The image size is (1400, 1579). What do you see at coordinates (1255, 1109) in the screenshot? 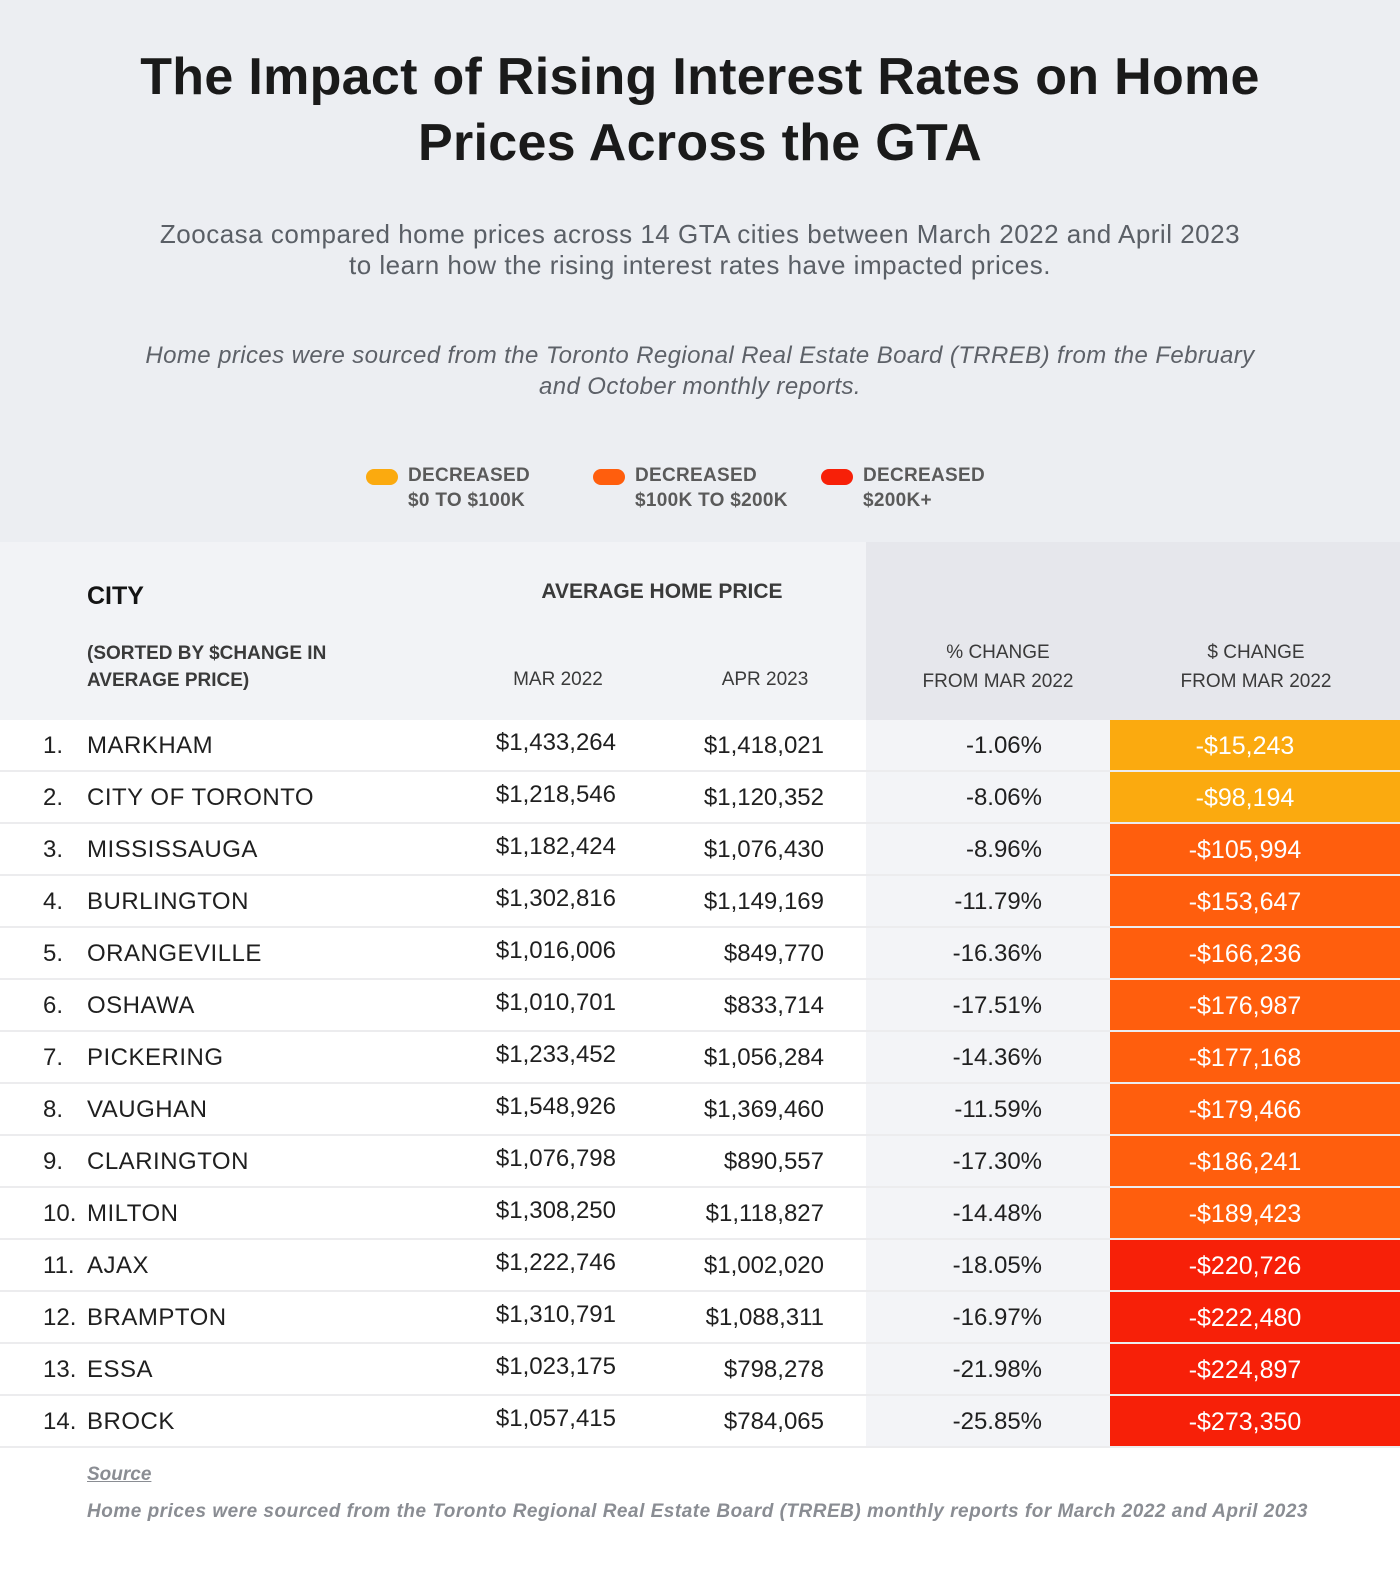
I see `row-dollar-change: -$179,466` at bounding box center [1255, 1109].